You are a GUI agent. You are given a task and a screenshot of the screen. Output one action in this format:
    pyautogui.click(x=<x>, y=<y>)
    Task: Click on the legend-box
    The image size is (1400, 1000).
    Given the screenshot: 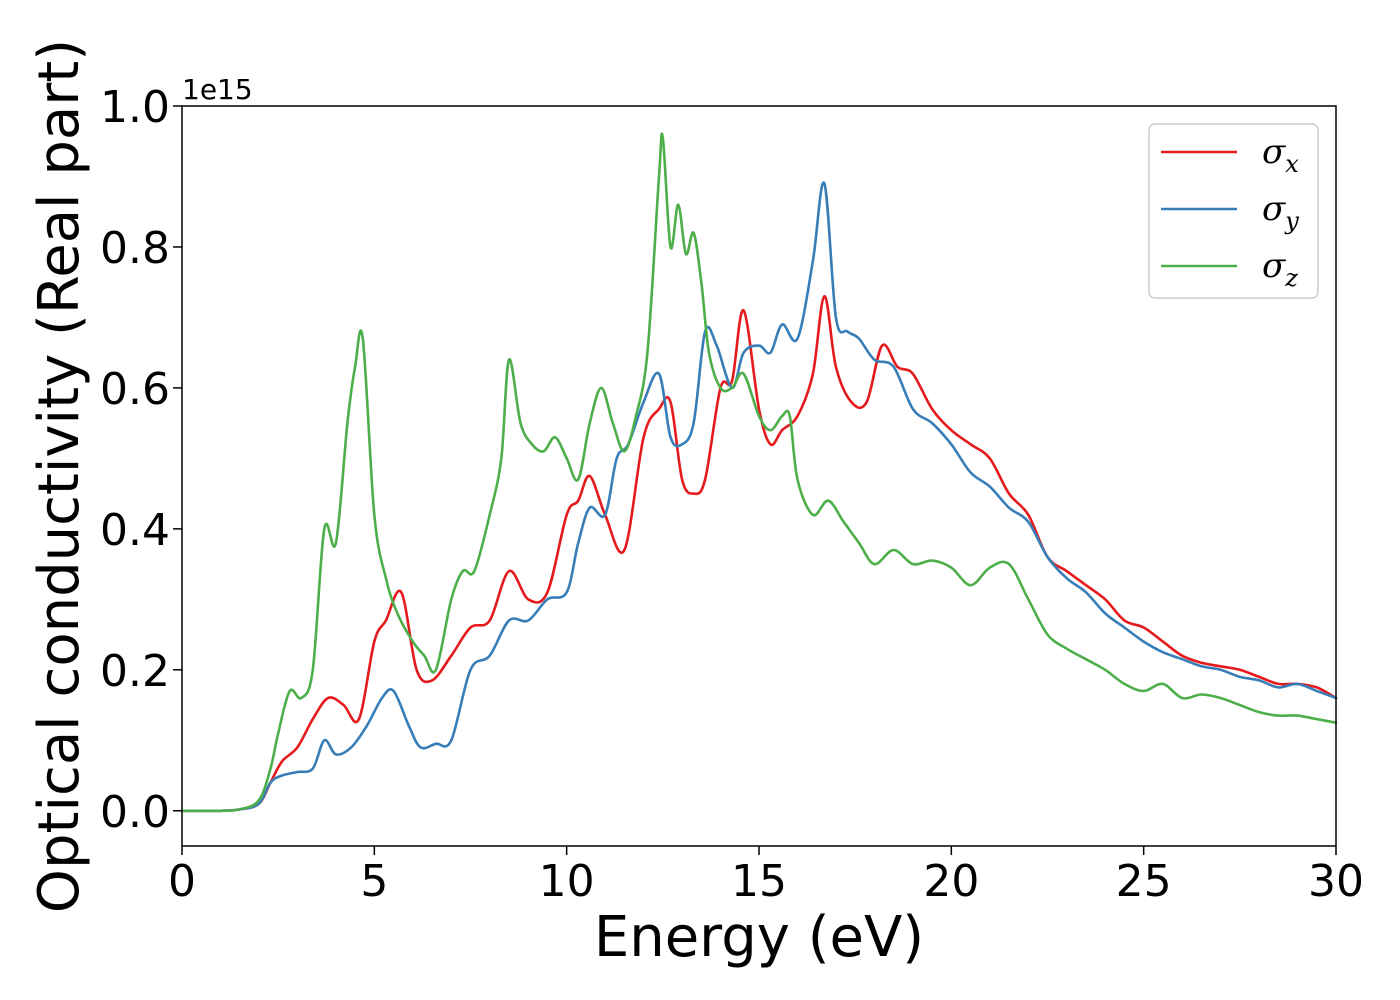 What is the action you would take?
    pyautogui.click(x=1233, y=211)
    